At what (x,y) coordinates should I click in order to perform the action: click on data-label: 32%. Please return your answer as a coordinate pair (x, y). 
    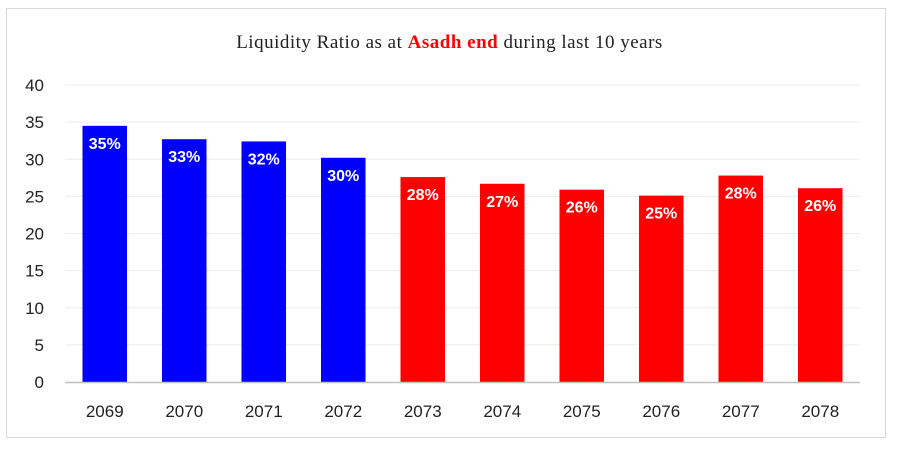
    Looking at the image, I should click on (264, 159).